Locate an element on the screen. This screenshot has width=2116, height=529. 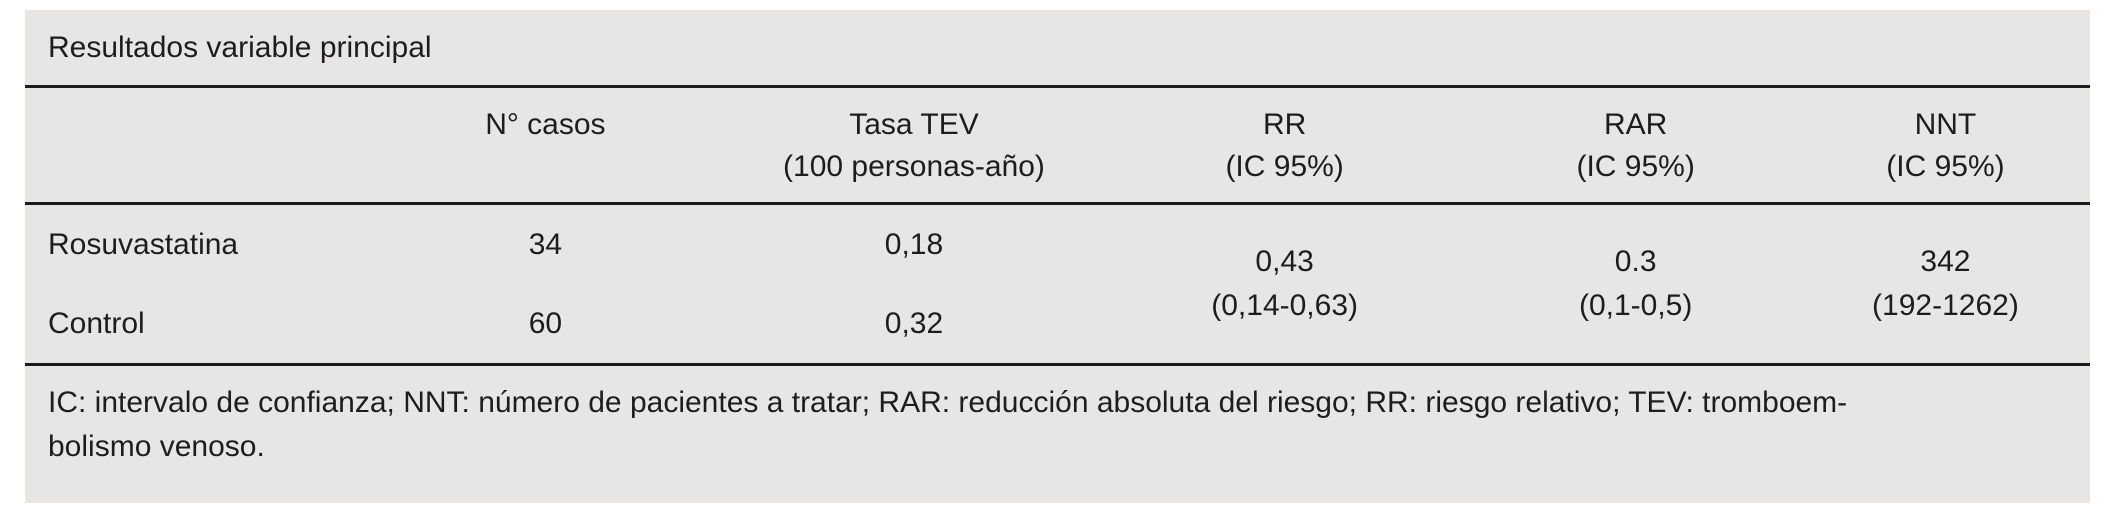
header-text-group: RR (IC 95%) is located at coordinates (1285, 146).